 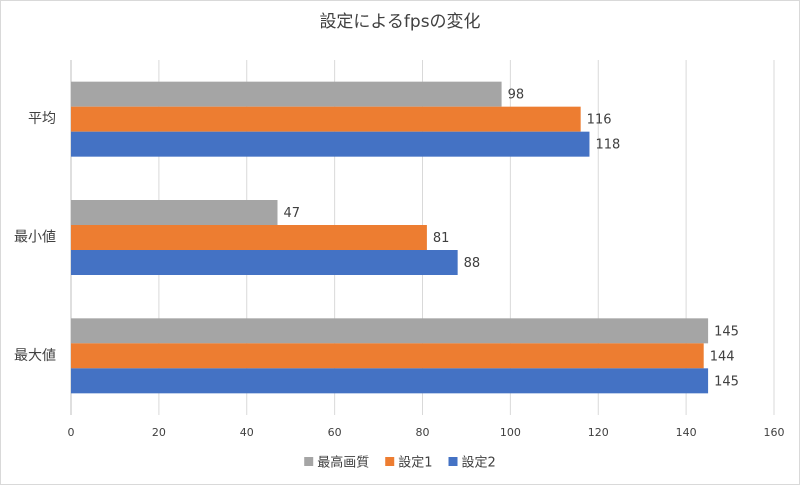 I want to click on y-tick-label: 最小値, so click(x=35, y=238).